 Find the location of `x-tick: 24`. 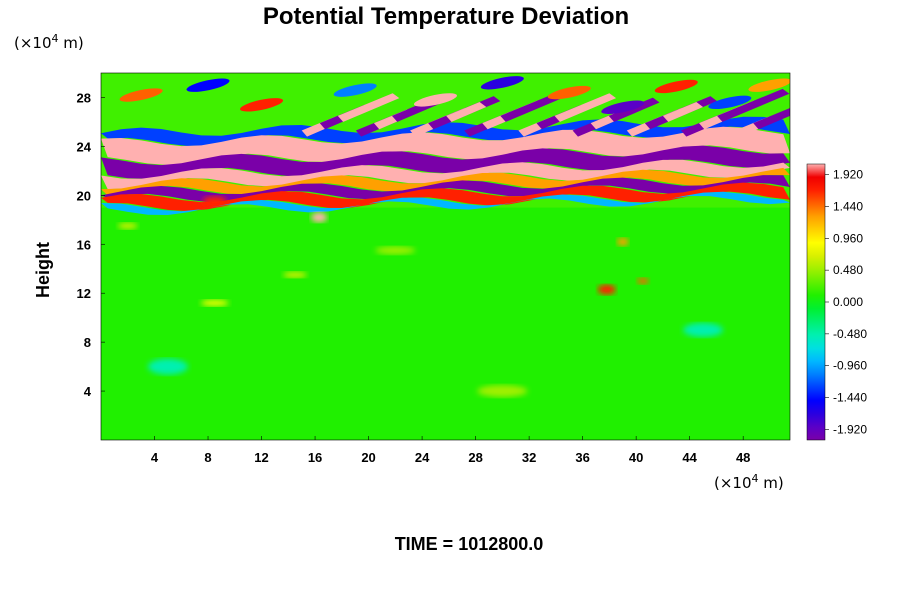

x-tick: 24 is located at coordinates (422, 450).